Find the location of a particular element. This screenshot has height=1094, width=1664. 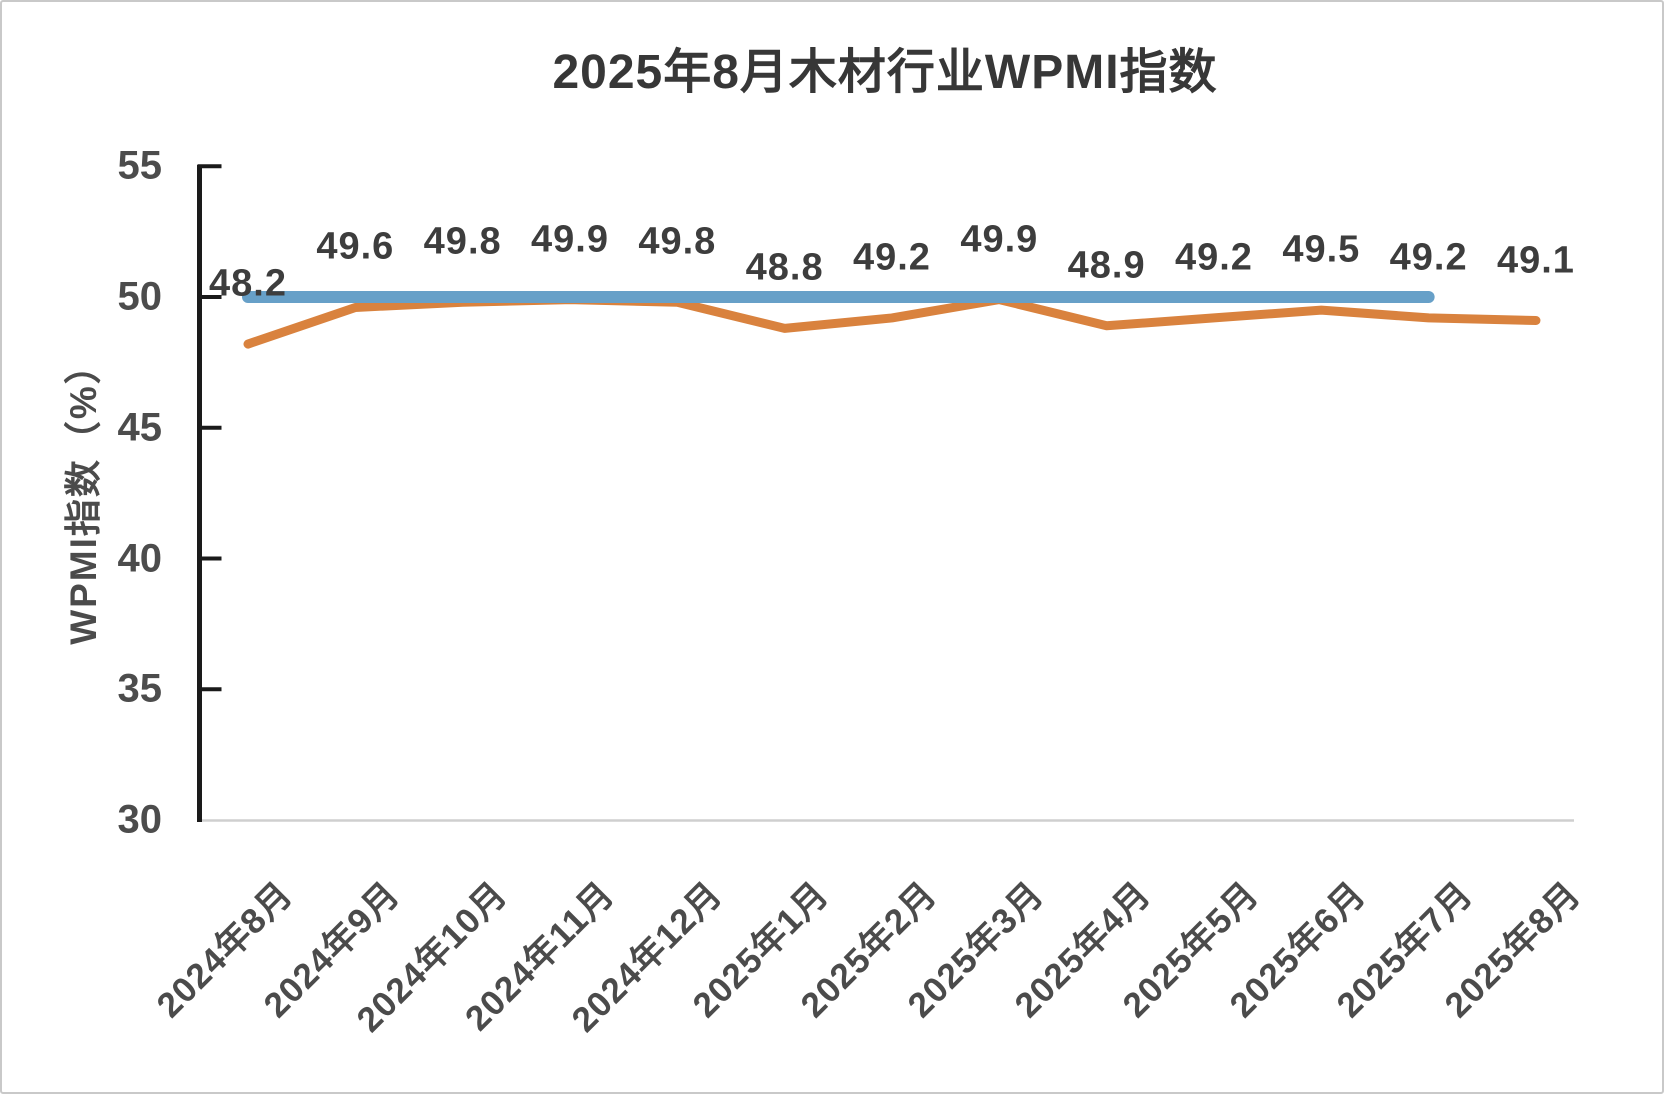

data-label: 49.1 is located at coordinates (1535, 260).